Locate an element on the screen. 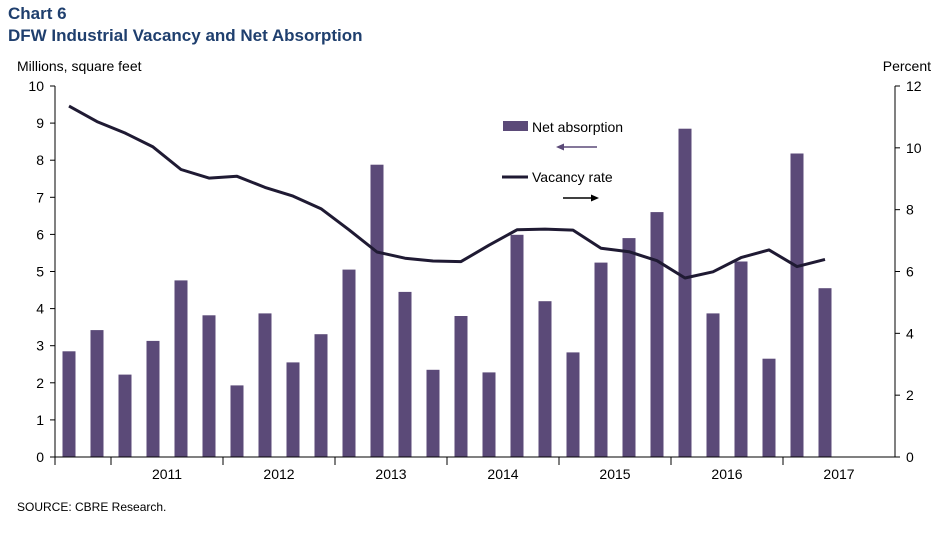 Image resolution: width=948 pixels, height=540 pixels. chart-number: Chart 6 is located at coordinates (37, 13).